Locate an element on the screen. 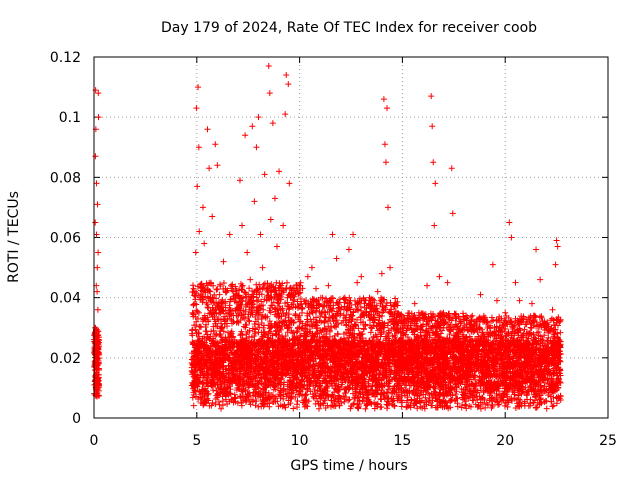 The image size is (640, 480). y-tick-label: 0.1 is located at coordinates (70, 118).